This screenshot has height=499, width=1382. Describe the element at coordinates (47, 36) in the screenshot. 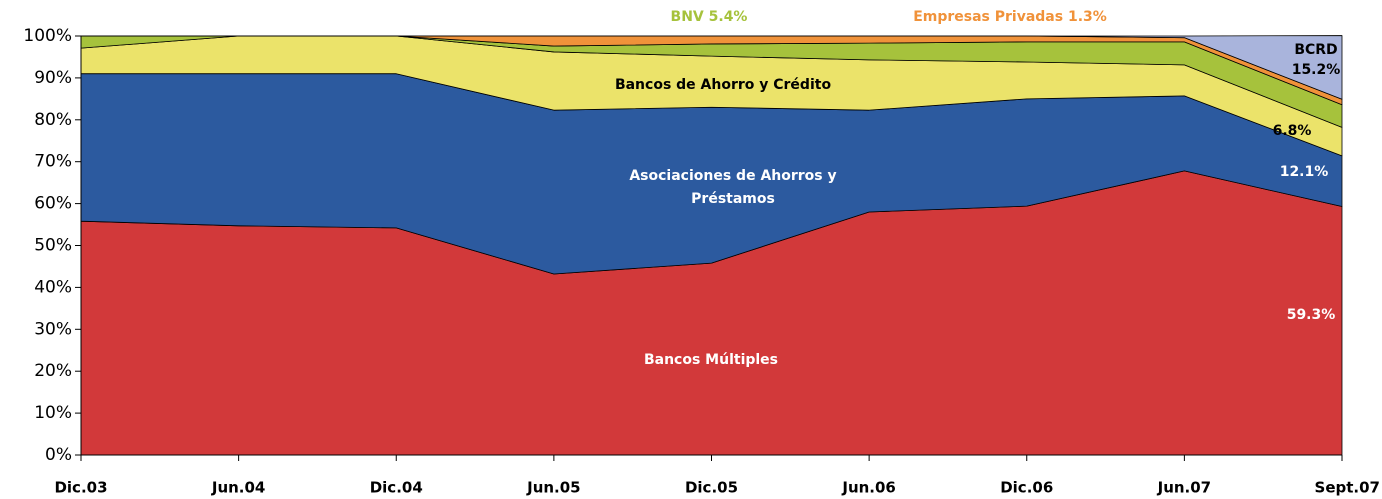

I see `y-tick-label: 100%` at that location.